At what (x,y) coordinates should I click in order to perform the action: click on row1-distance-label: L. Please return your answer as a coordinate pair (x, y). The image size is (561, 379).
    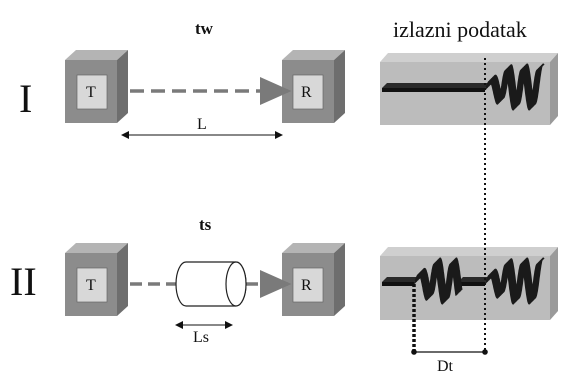
    Looking at the image, I should click on (202, 124).